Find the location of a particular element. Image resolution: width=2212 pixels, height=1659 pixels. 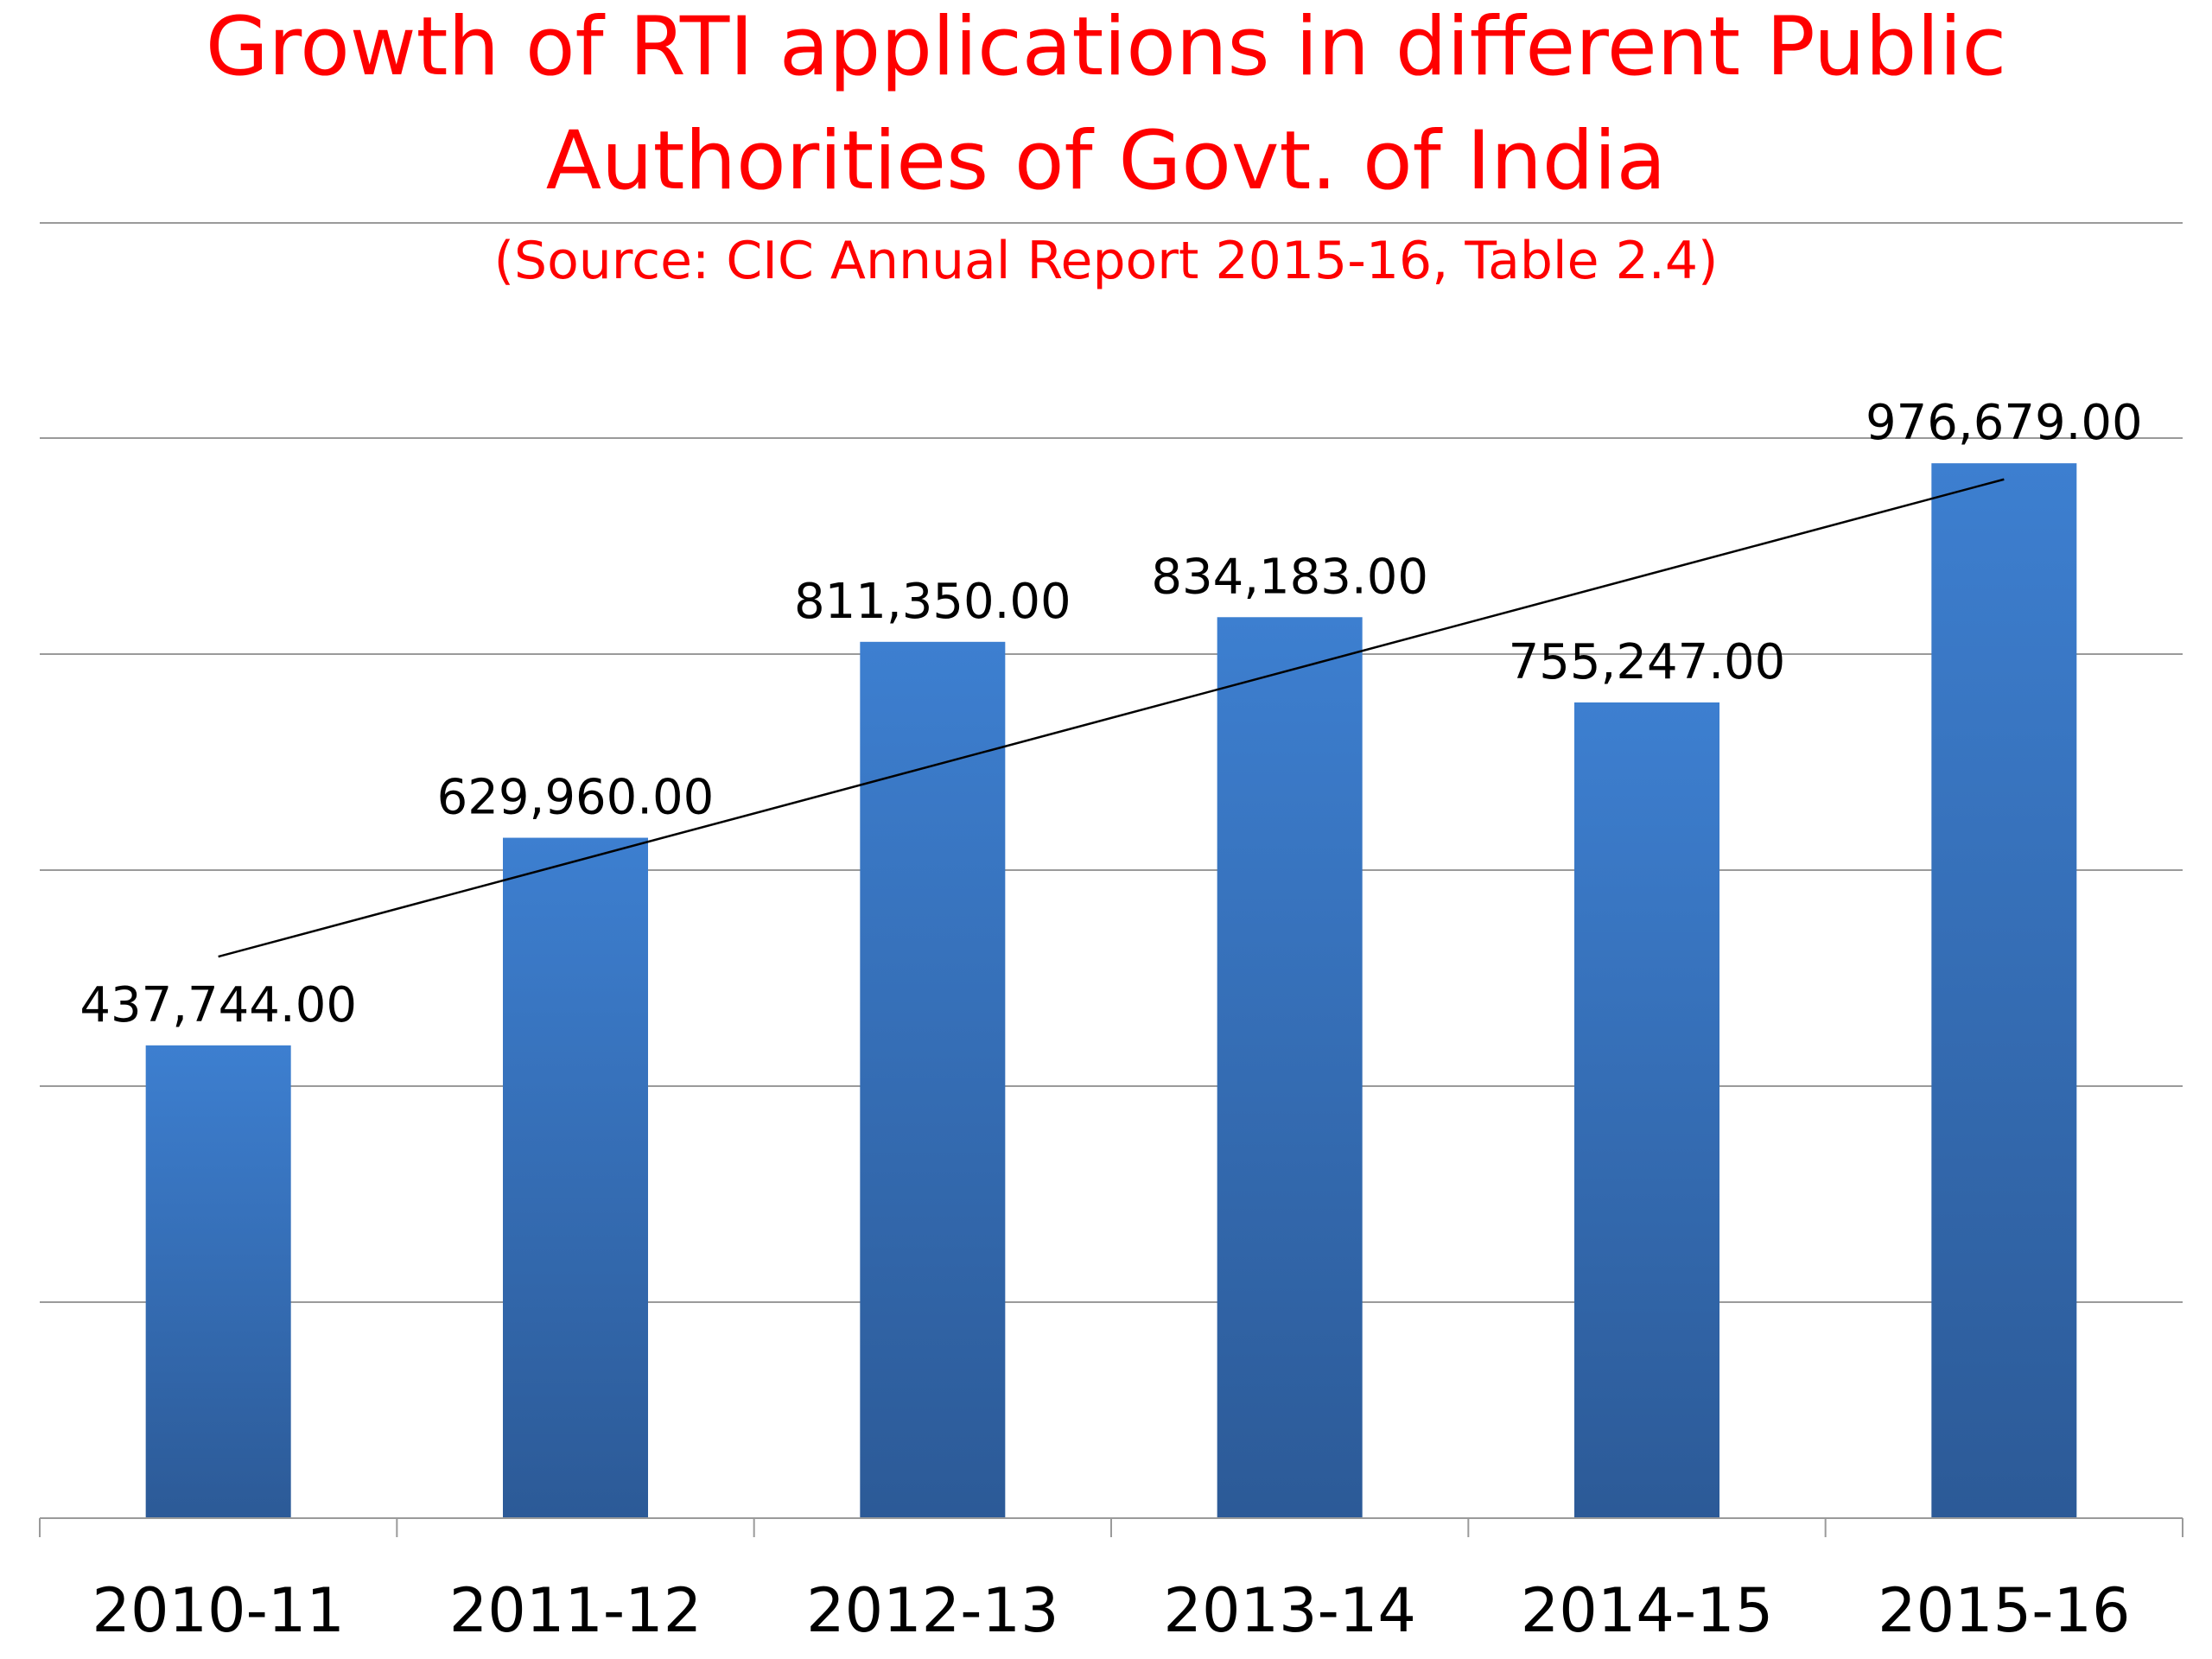

x-tick-label: 2013-14 is located at coordinates (1289, 1610).